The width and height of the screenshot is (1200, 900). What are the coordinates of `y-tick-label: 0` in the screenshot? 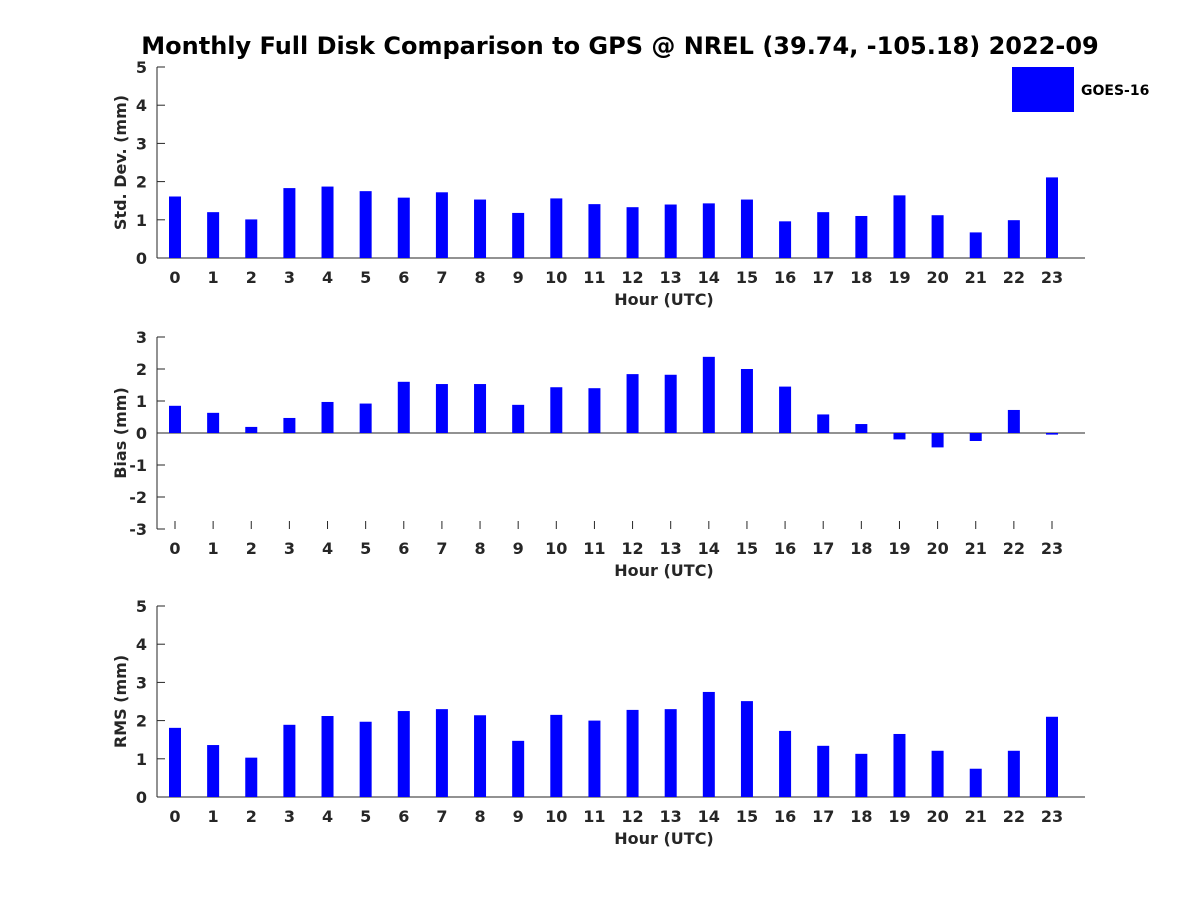 It's located at (141, 258).